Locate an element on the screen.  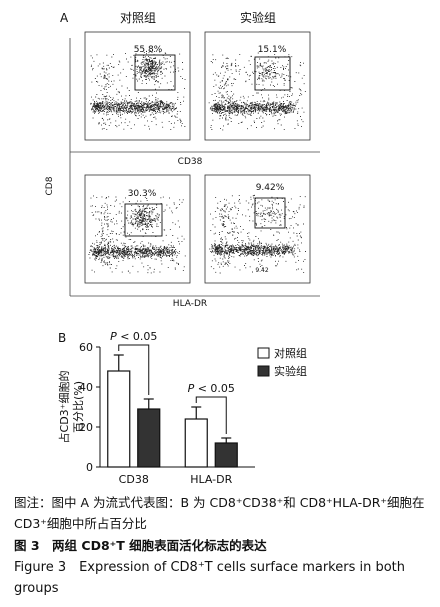
x-label: CD38 is located at coordinates (190, 162).